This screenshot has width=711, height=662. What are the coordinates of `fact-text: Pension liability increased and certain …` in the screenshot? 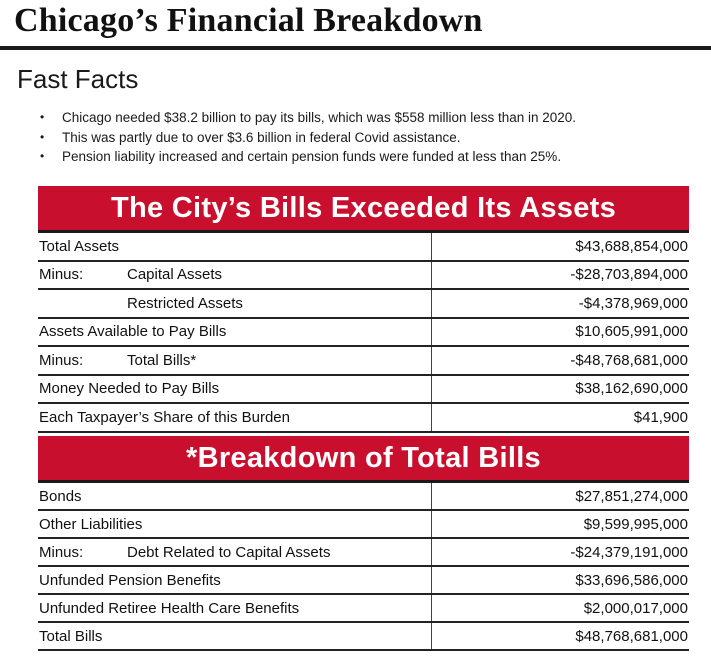 It's located at (312, 156).